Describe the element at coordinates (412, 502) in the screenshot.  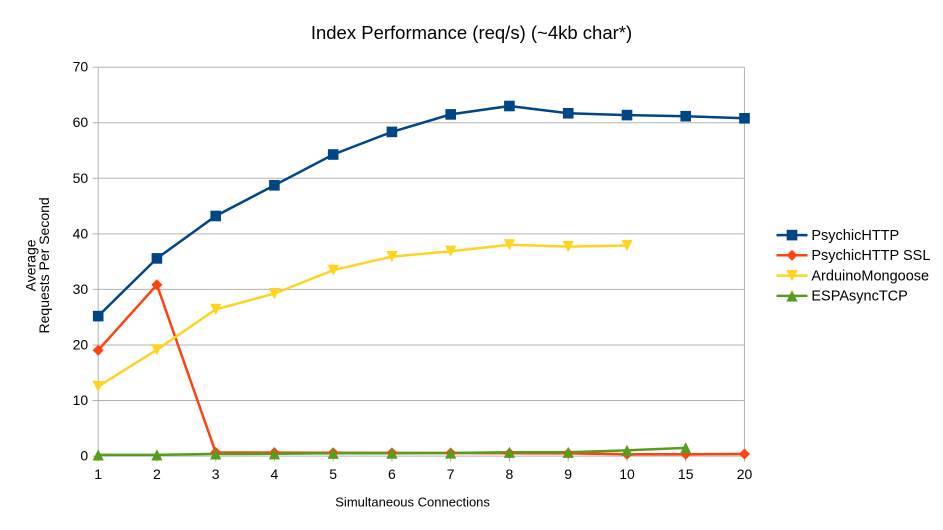
I see `svg-text: Simultaneous Connections` at that location.